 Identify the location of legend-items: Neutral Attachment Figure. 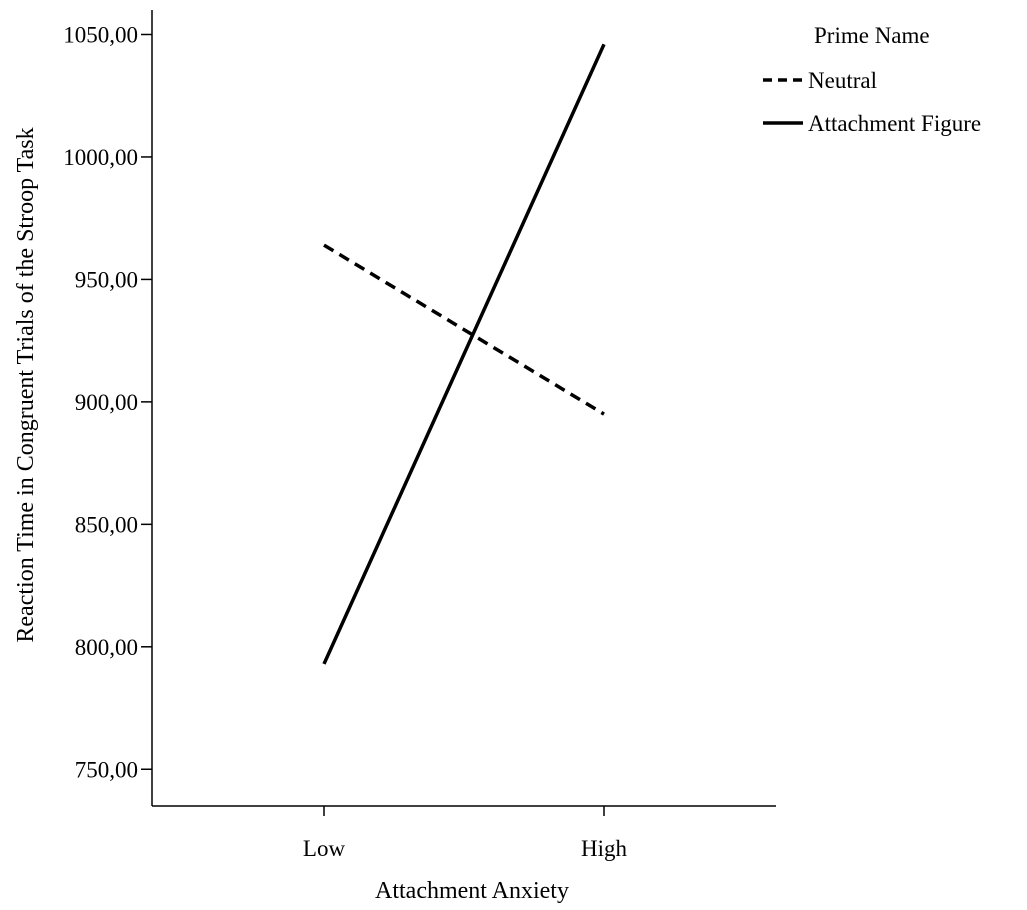
(872, 102).